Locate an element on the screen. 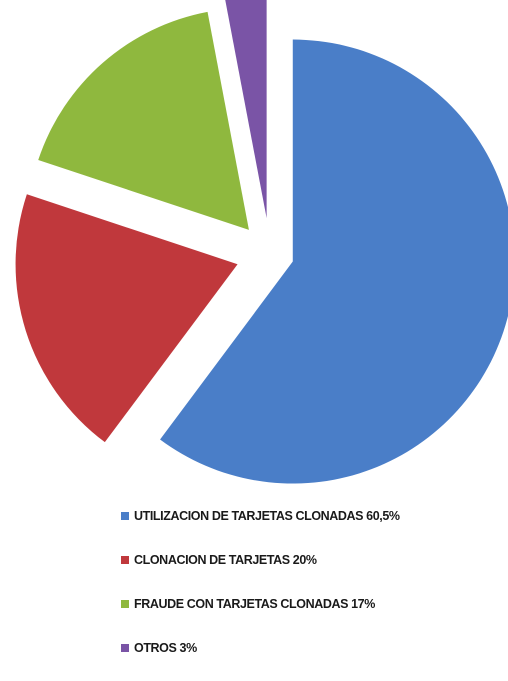 The height and width of the screenshot is (681, 508). legend-item-otros: OTROS 3% is located at coordinates (314, 648).